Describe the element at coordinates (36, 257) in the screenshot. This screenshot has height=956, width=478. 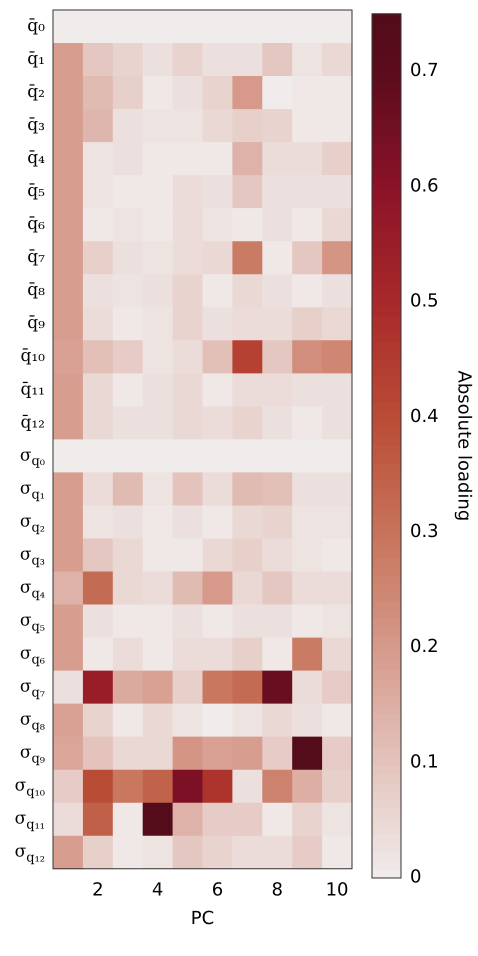
I see `y-tick-label: q̄₇` at that location.